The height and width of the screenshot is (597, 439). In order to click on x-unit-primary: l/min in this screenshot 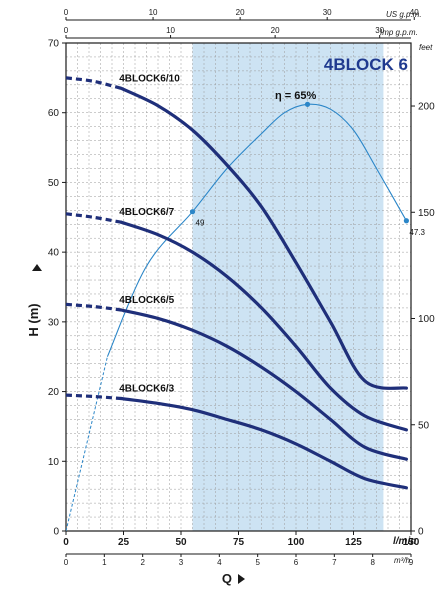, I will do `click(404, 541)`.